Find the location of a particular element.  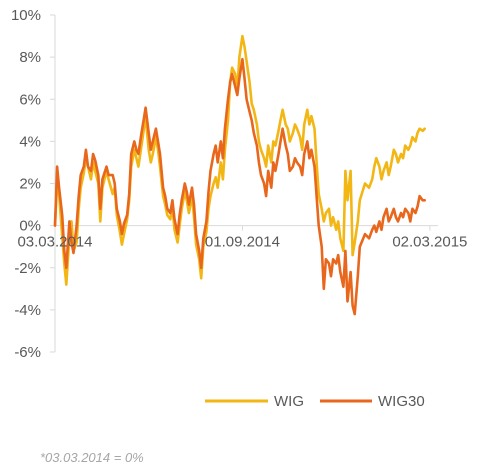

x-tick-label: 01.09.2014 is located at coordinates (242, 242).